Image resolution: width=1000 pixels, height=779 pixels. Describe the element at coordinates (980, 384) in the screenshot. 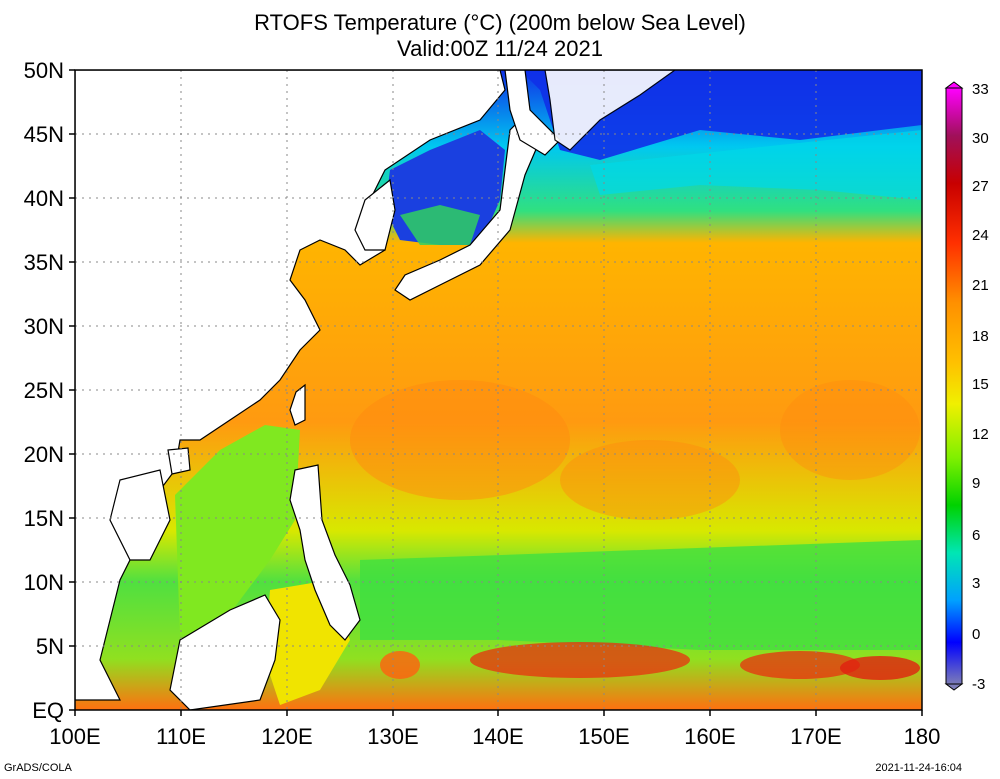

I see `cb-label-15: 15` at that location.